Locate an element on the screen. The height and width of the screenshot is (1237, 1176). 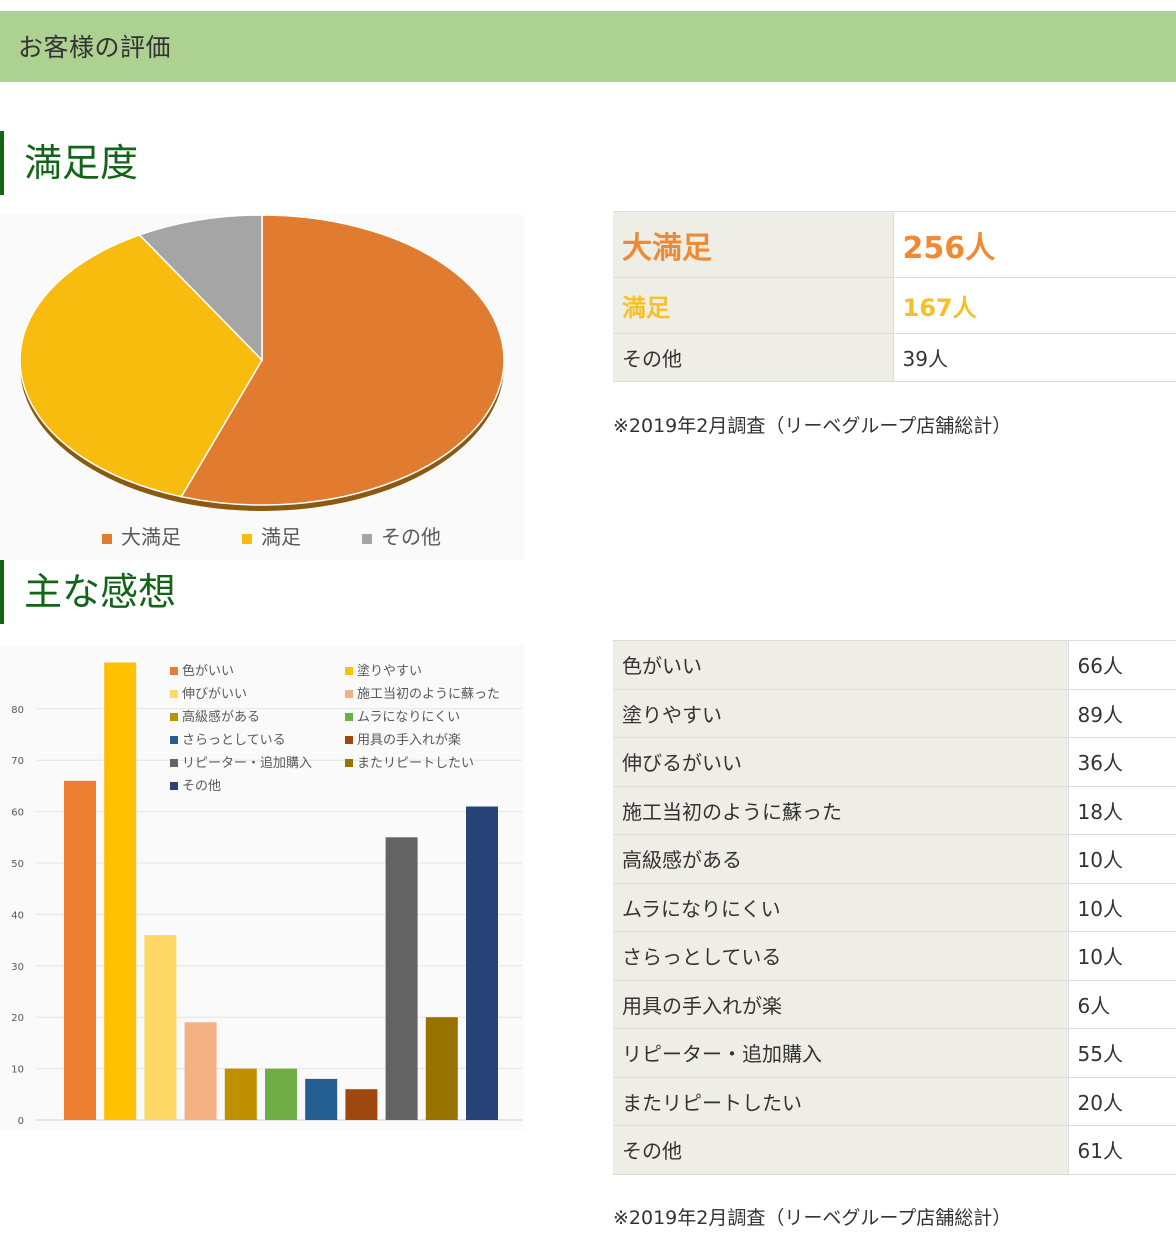
table-row: 色がいい 66人 is located at coordinates (894, 665).